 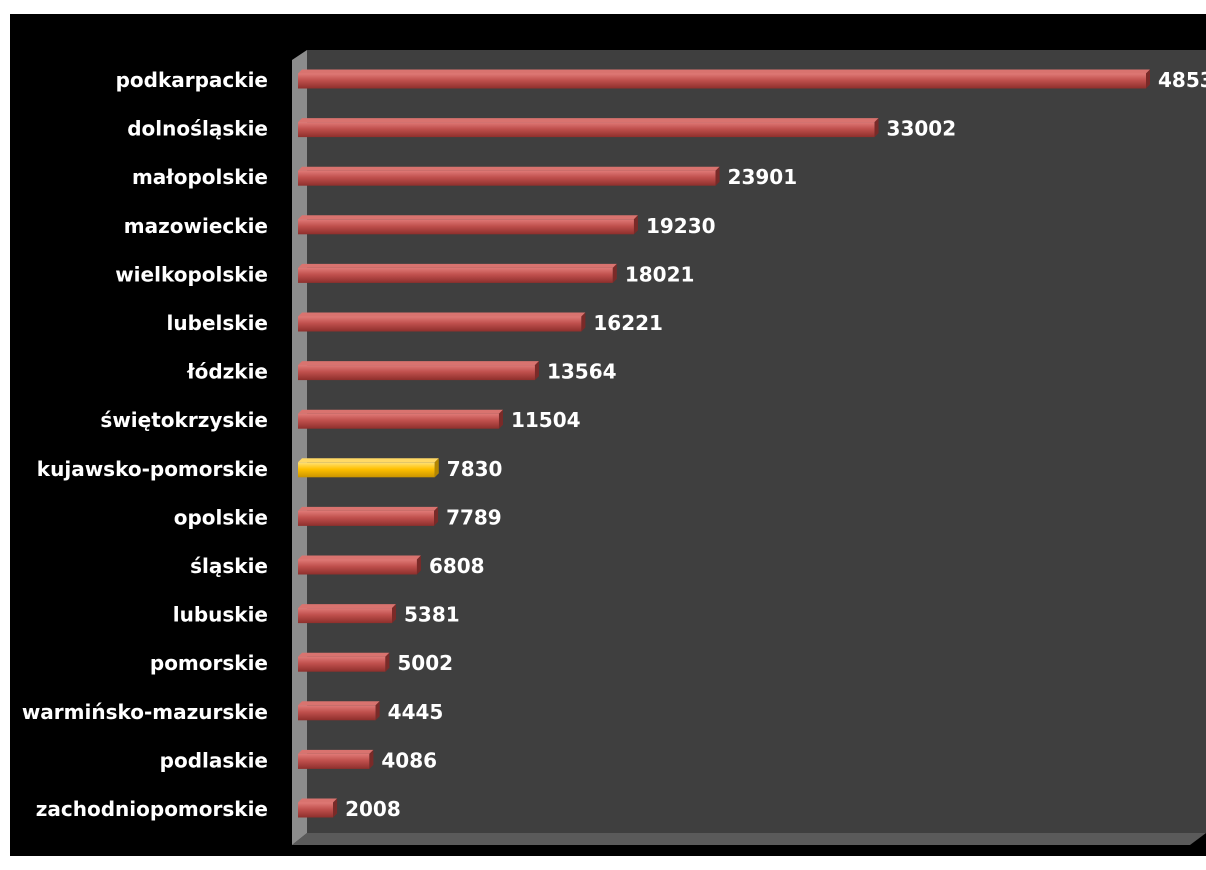 What do you see at coordinates (457, 566) in the screenshot?
I see `data-label: 6808` at bounding box center [457, 566].